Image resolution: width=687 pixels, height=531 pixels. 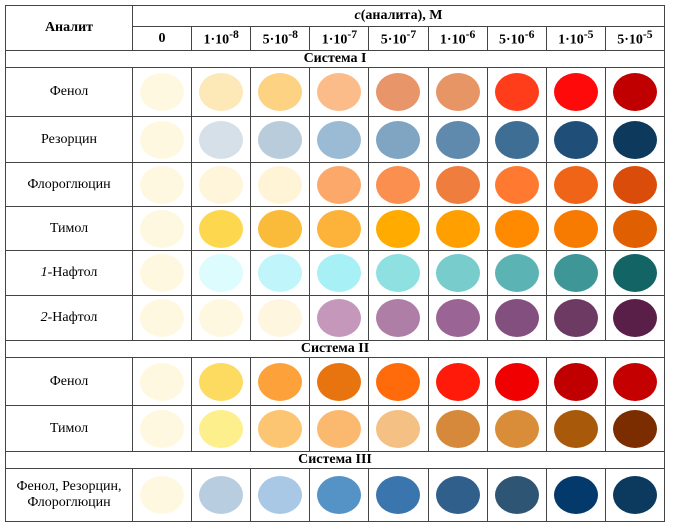 I want to click on concentration-label: 1·10-8, so click(x=221, y=38).